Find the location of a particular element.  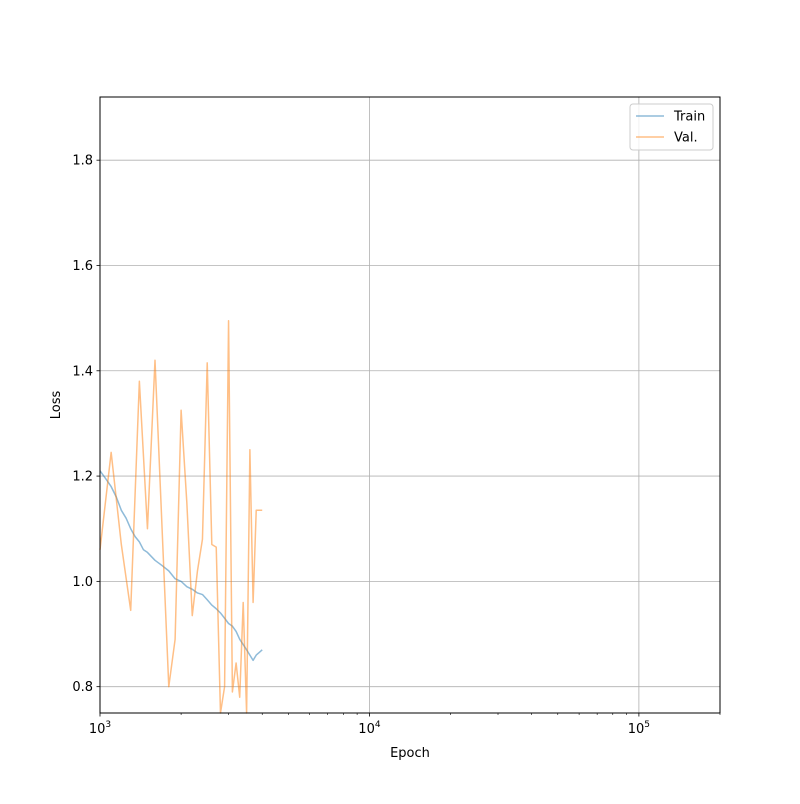

y-tick-label: 1.2 is located at coordinates (82, 477).